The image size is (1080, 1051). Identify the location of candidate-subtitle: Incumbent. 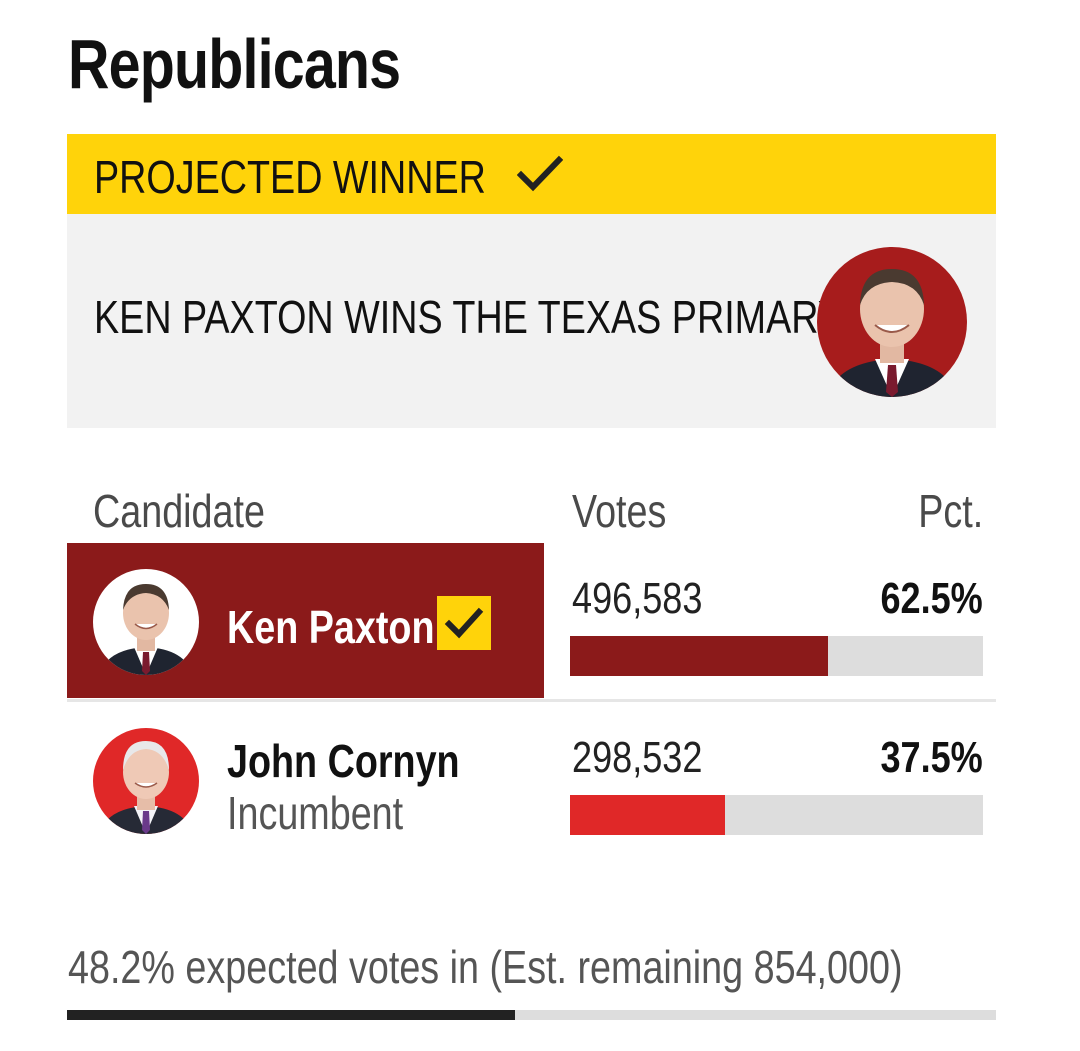
(315, 813).